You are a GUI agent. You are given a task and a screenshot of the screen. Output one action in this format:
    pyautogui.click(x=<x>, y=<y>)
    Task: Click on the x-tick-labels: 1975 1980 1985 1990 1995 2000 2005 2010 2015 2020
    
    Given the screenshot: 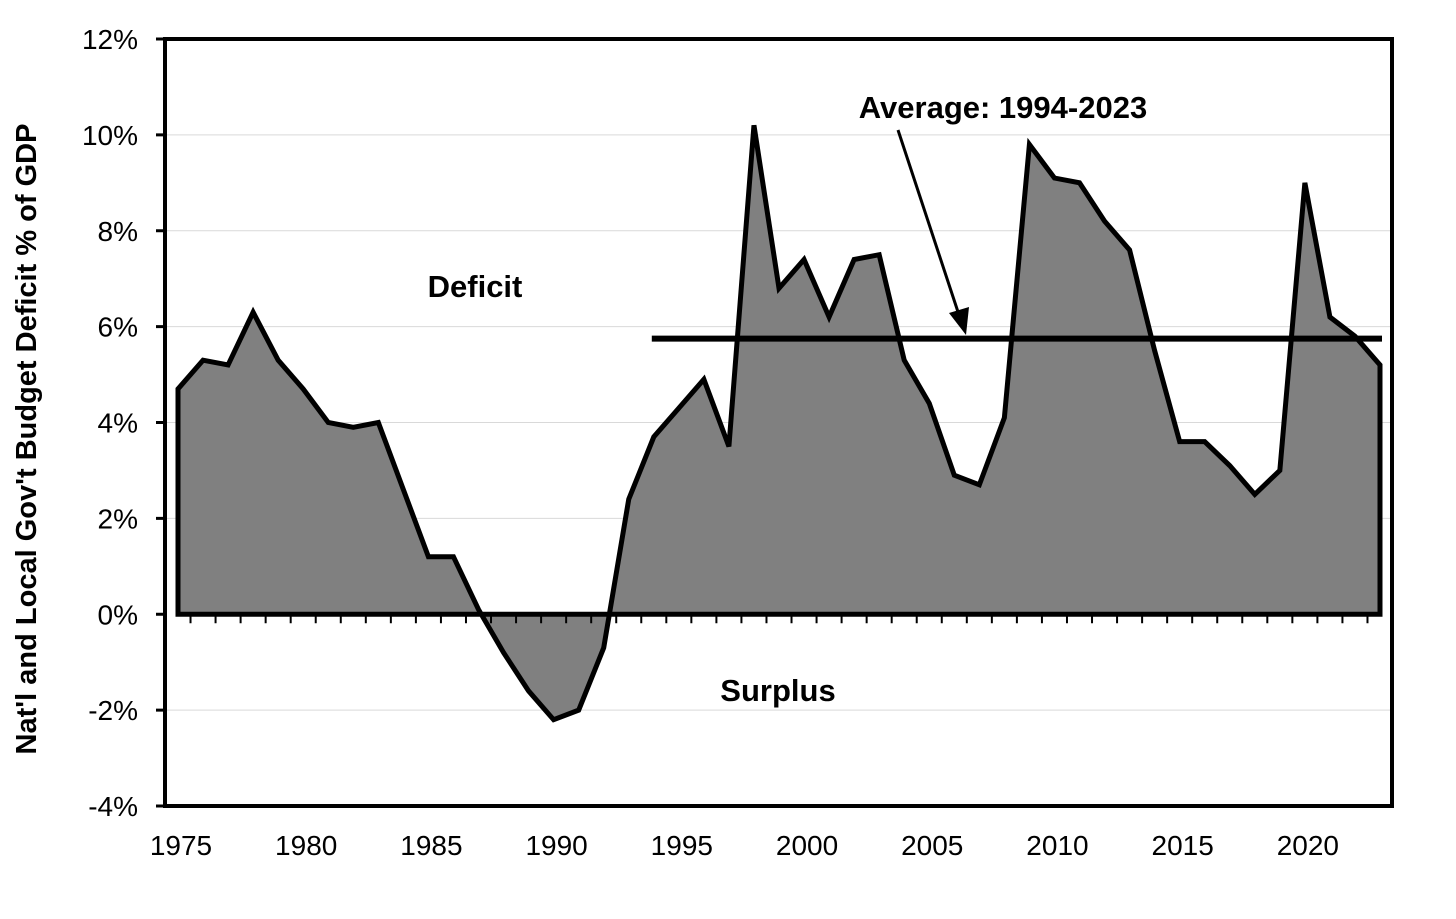 What is the action you would take?
    pyautogui.click(x=744, y=845)
    